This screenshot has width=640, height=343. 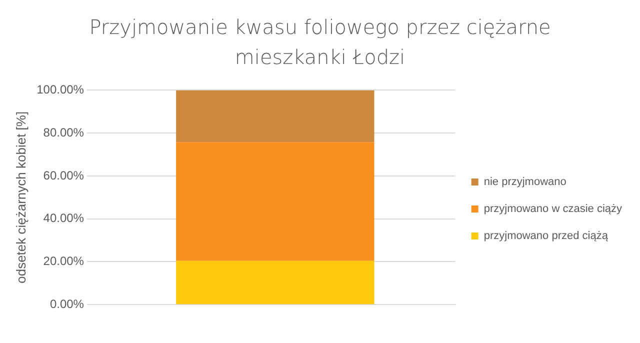 What do you see at coordinates (63, 175) in the screenshot?
I see `y-tick-label: 60.00%` at bounding box center [63, 175].